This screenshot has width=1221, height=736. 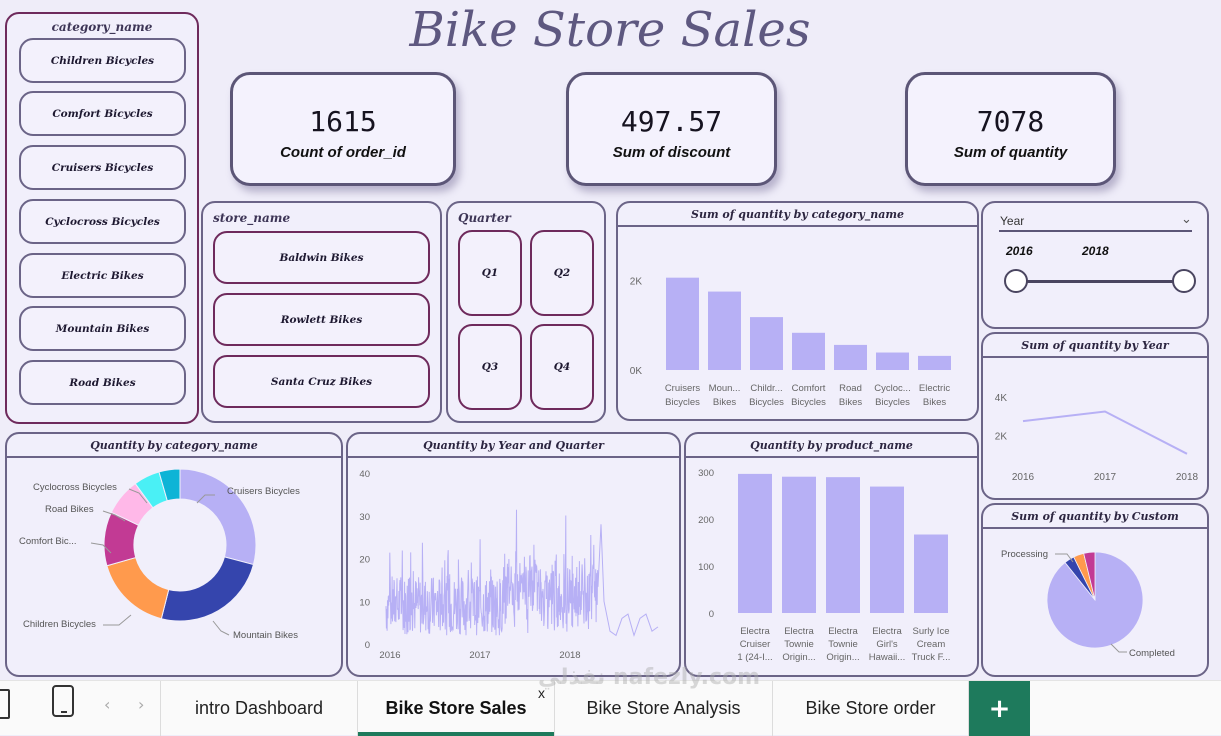 I want to click on year-to-value: 2018, so click(x=1095, y=251).